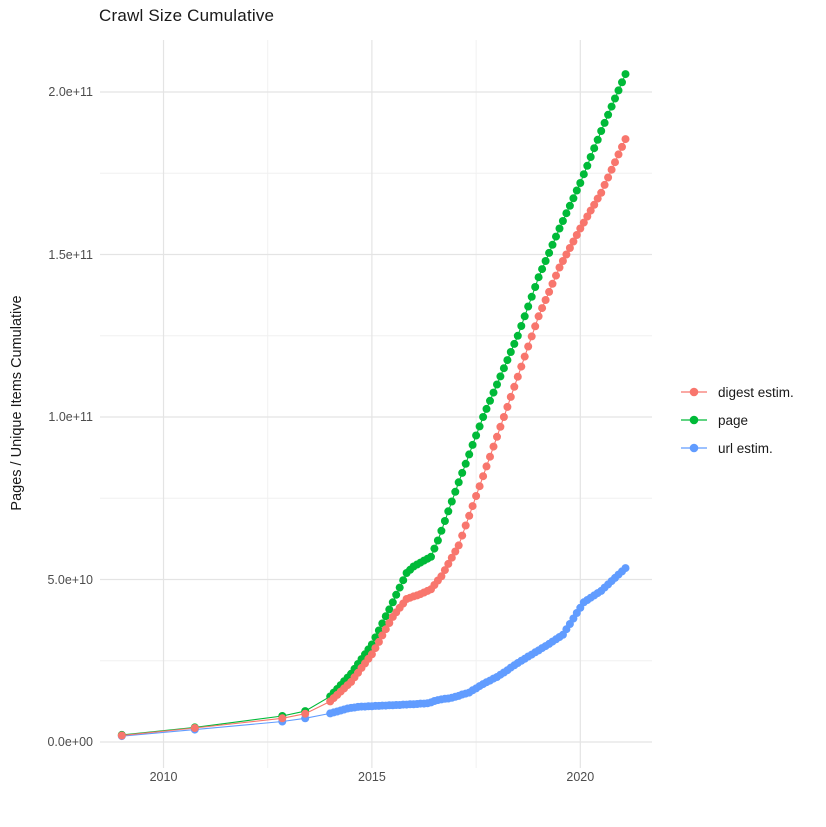 This screenshot has height=827, width=826. What do you see at coordinates (163, 777) in the screenshot?
I see `x-tick-label: 2010` at bounding box center [163, 777].